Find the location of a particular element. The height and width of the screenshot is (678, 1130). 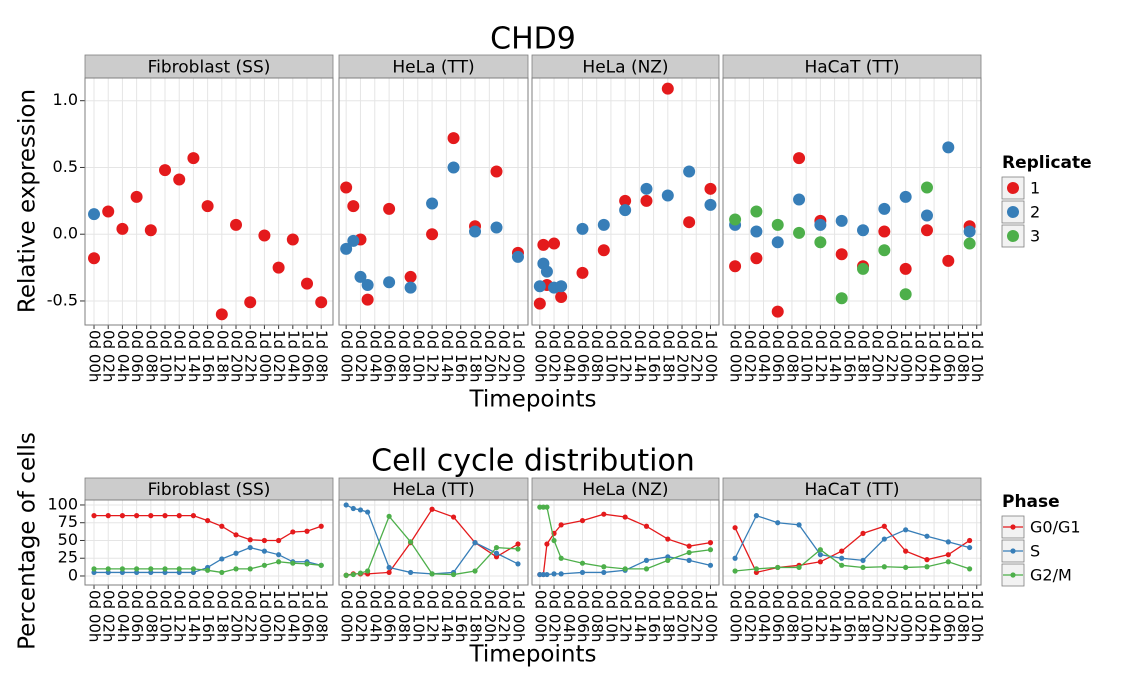

strip-label: Fibroblast (SS) is located at coordinates (209, 68).